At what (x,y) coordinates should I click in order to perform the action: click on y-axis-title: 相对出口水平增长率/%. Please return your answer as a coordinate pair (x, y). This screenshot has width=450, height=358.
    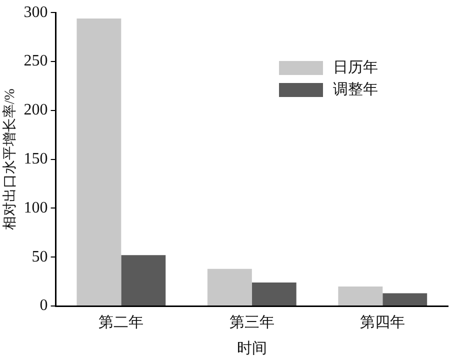
    Looking at the image, I should click on (10, 159).